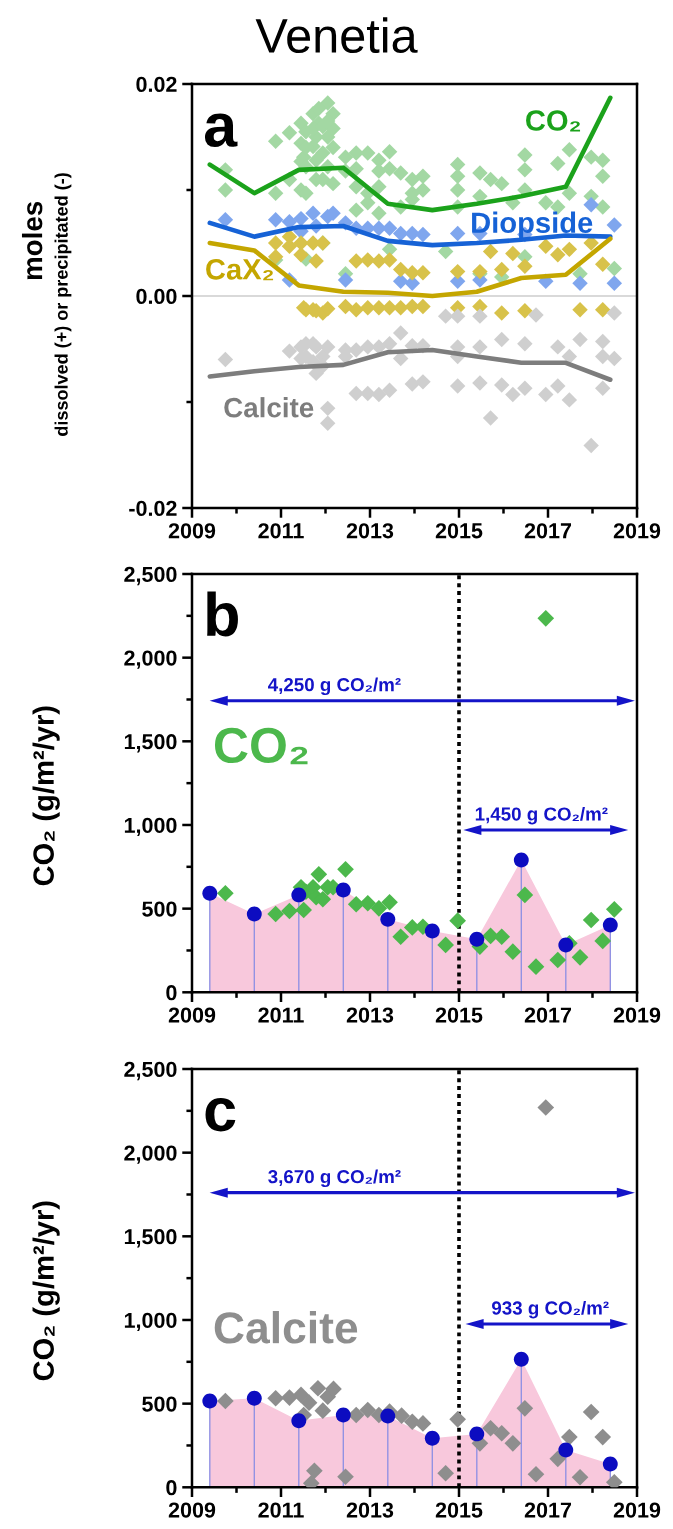 This screenshot has width=673, height=1529. What do you see at coordinates (334, 686) in the screenshot?
I see `annotation: 4,250 g CO₂/m²` at bounding box center [334, 686].